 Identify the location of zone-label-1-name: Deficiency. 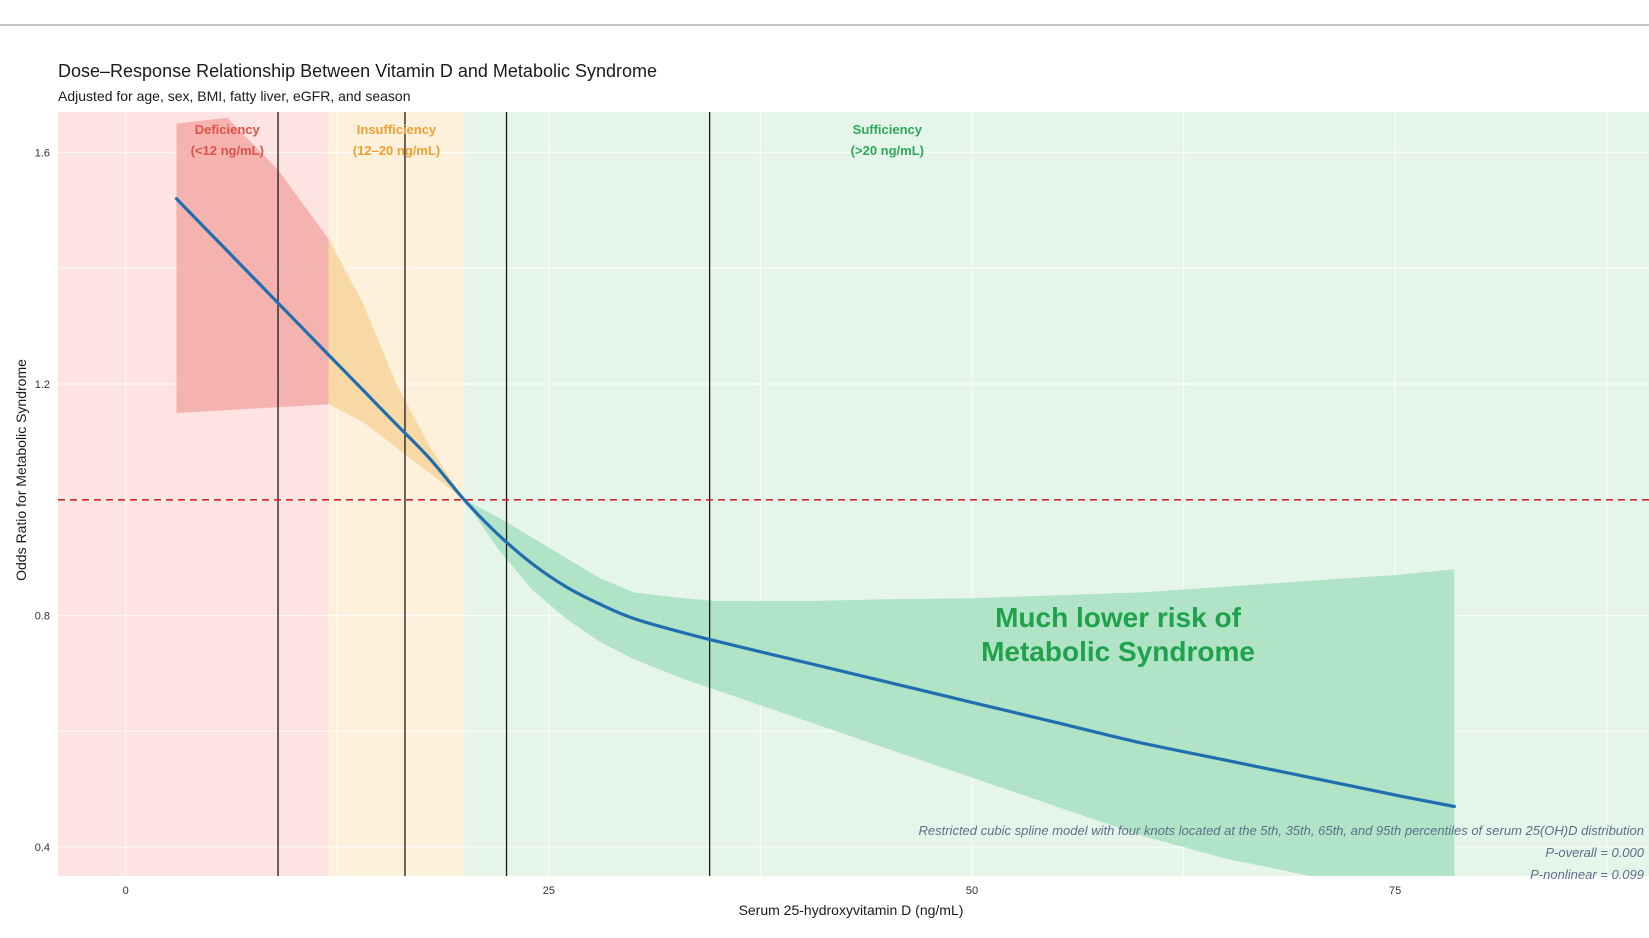
(228, 129).